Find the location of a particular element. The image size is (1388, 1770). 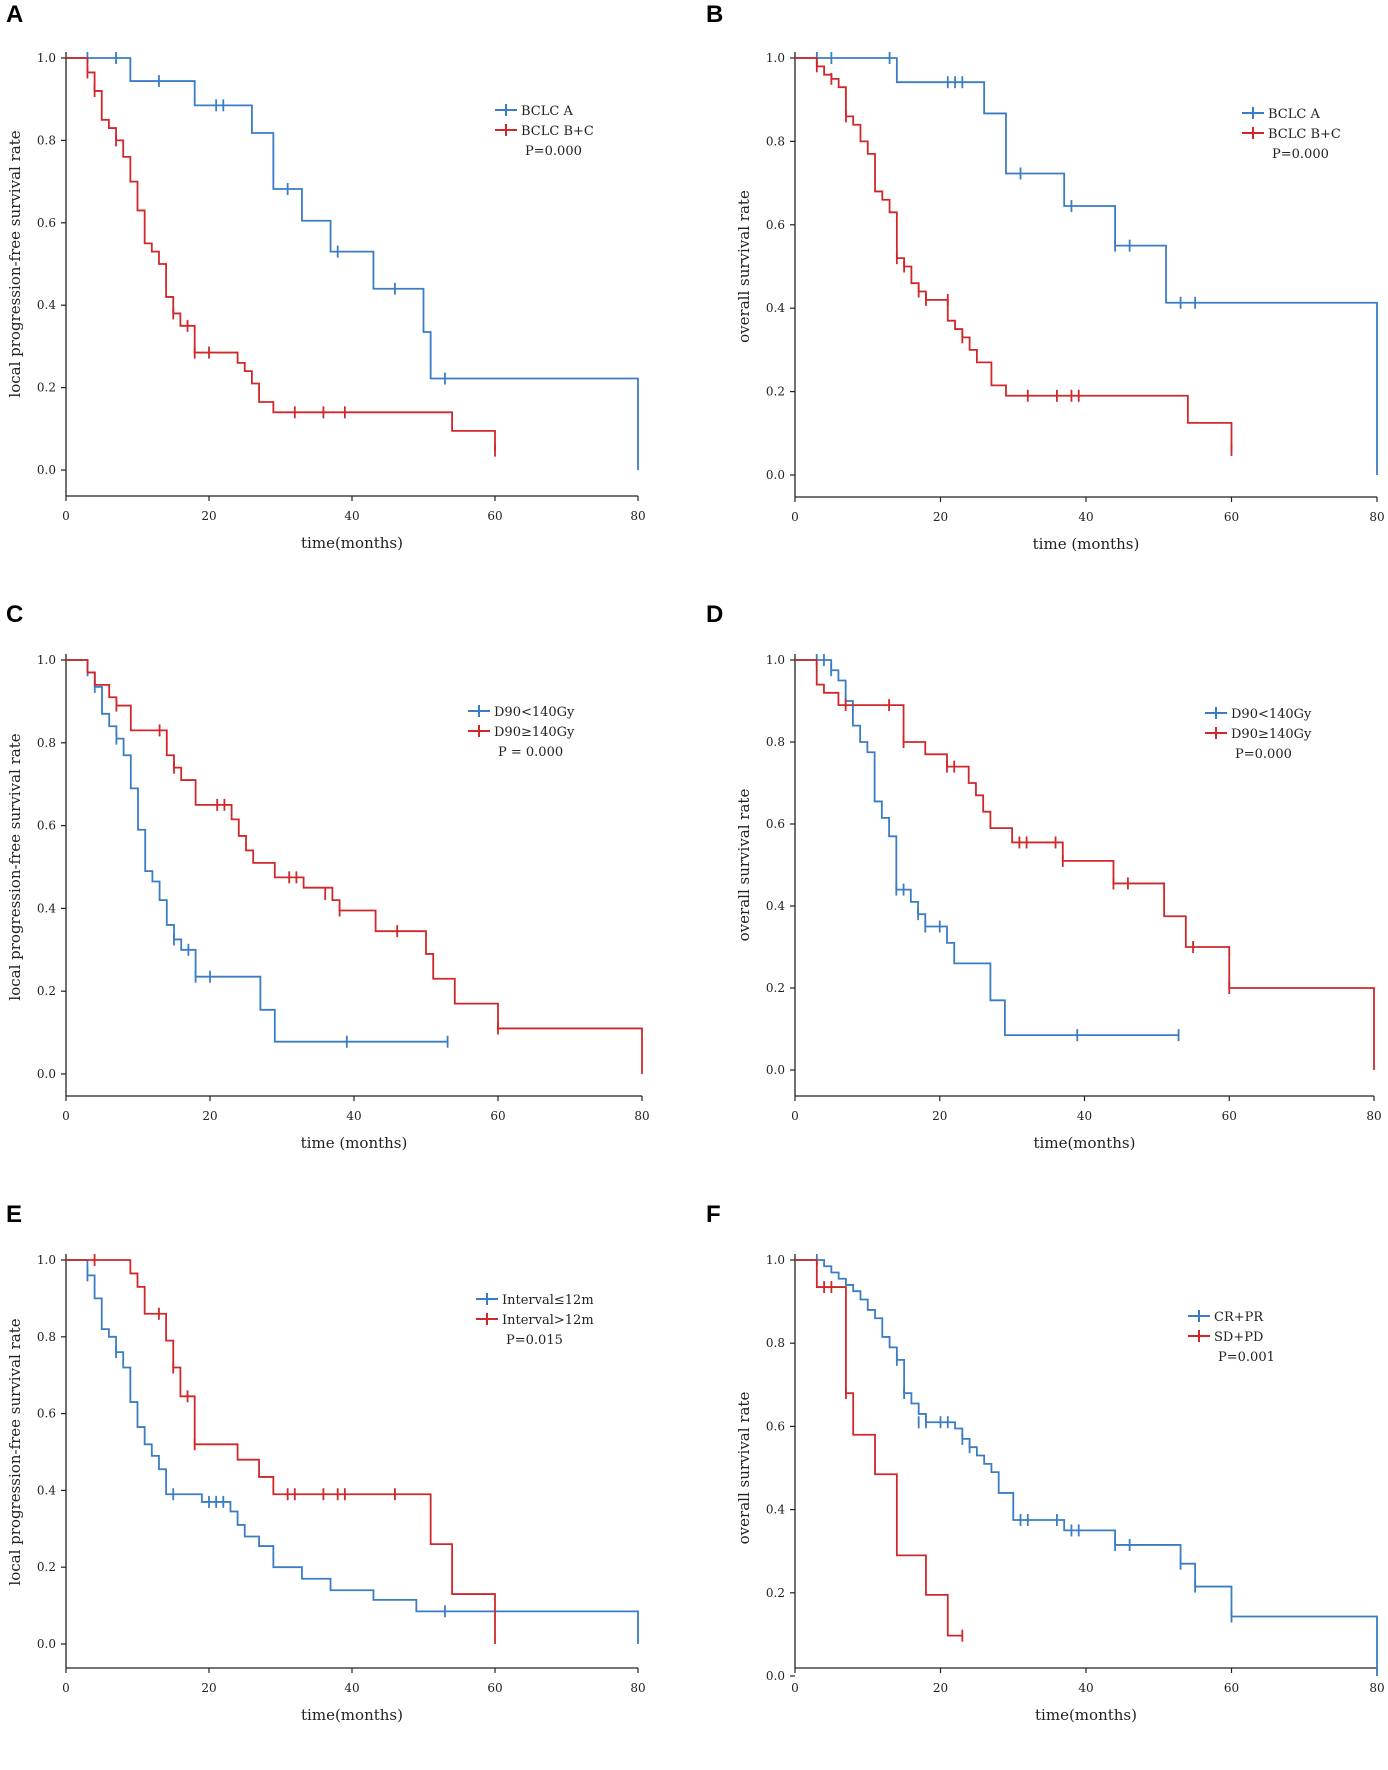

legend-label: BCLC B+C is located at coordinates (557, 131).